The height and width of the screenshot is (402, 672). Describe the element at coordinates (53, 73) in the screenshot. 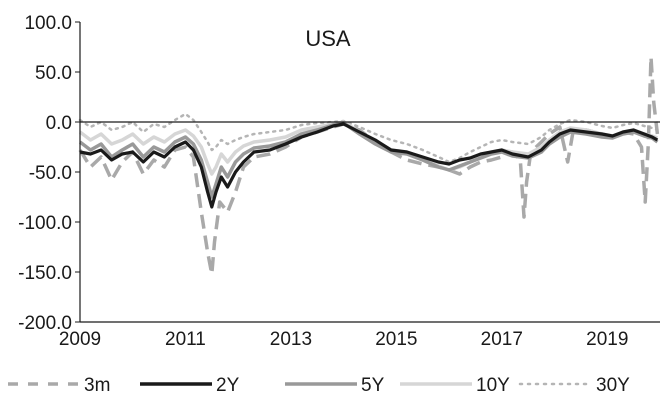

I see `y-tick-label: 50.0` at that location.